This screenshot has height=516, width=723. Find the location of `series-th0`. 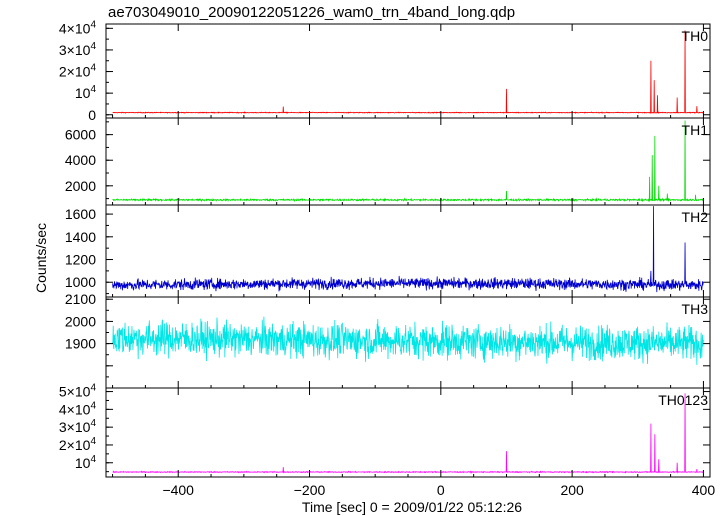

series-th0 is located at coordinates (408, 72).